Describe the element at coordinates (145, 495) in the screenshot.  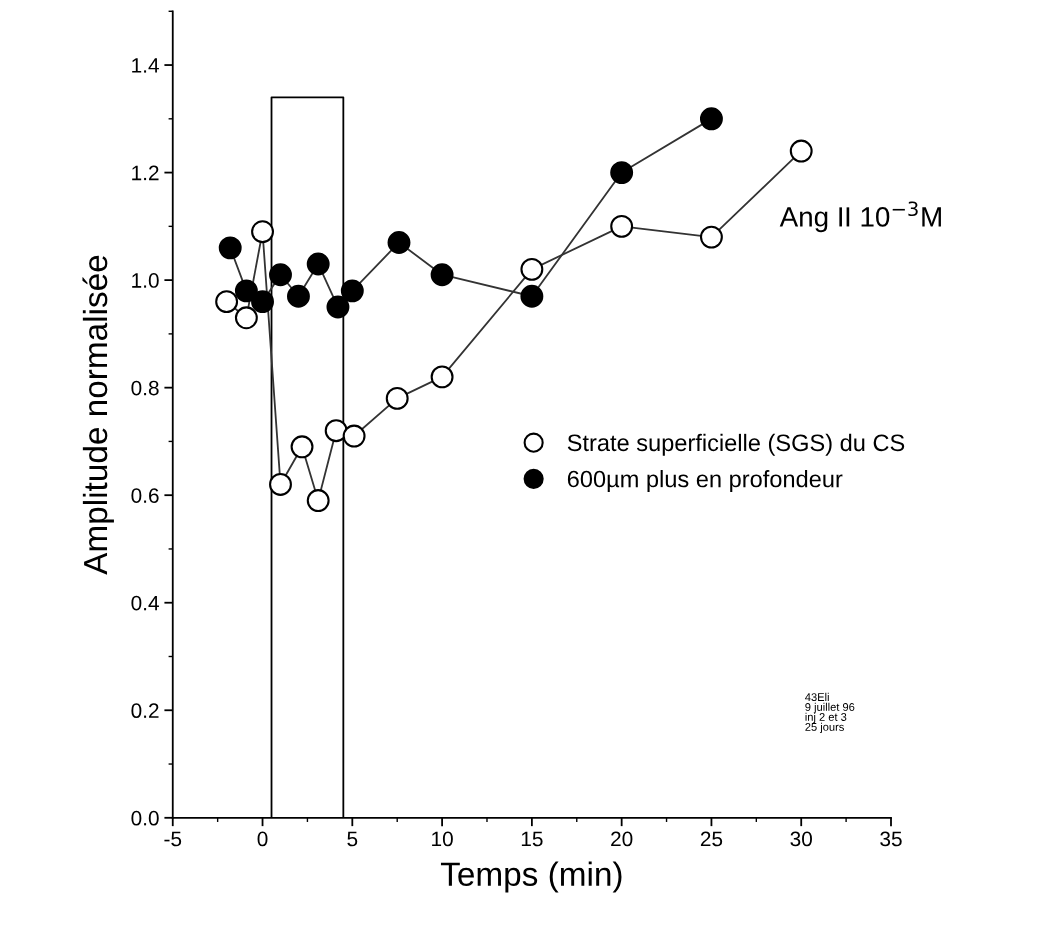
I see `y-tick-label: 0.6` at that location.